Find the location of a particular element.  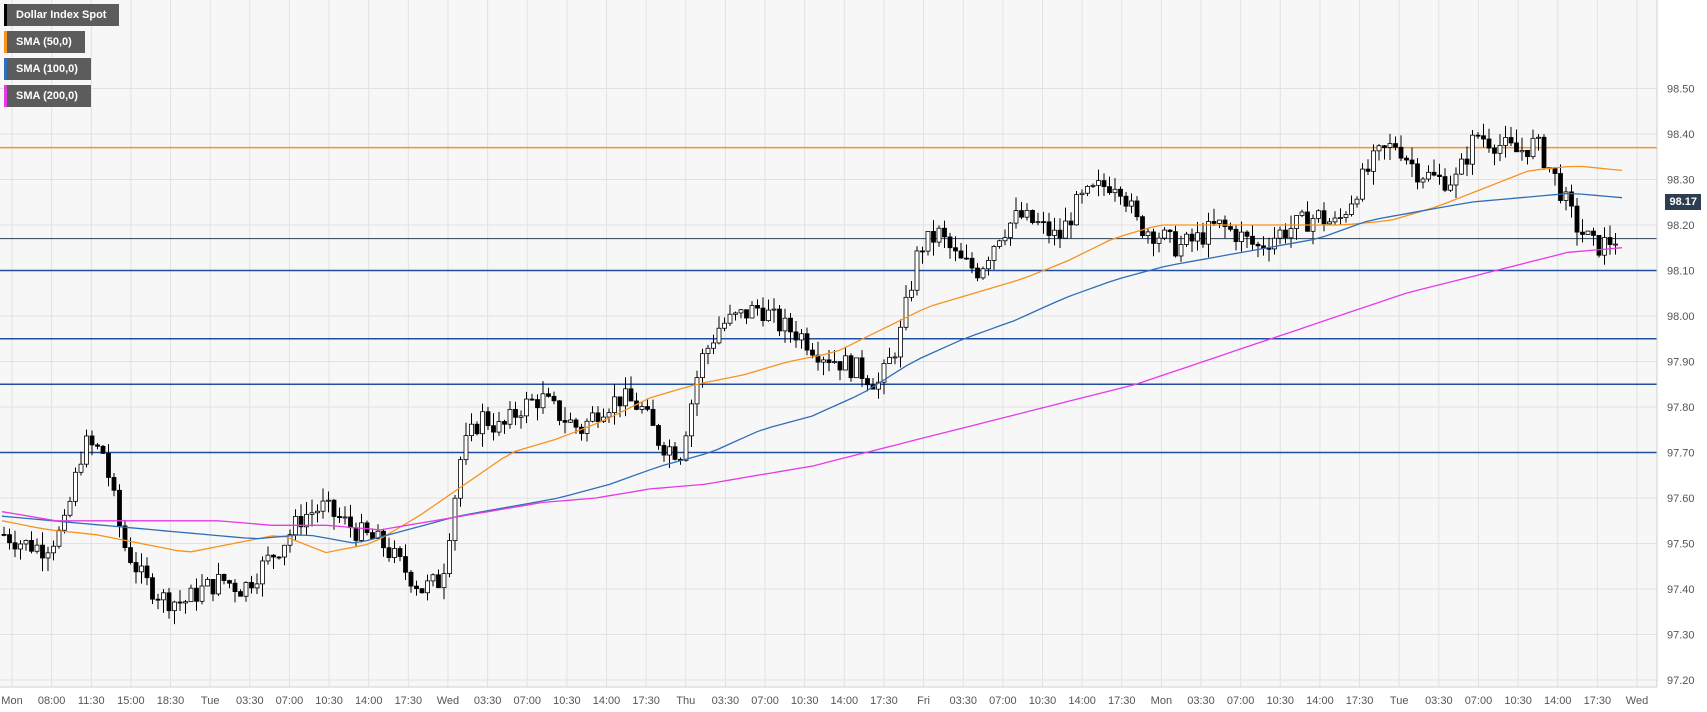

y-tick-label: 97.50 is located at coordinates (1681, 545).